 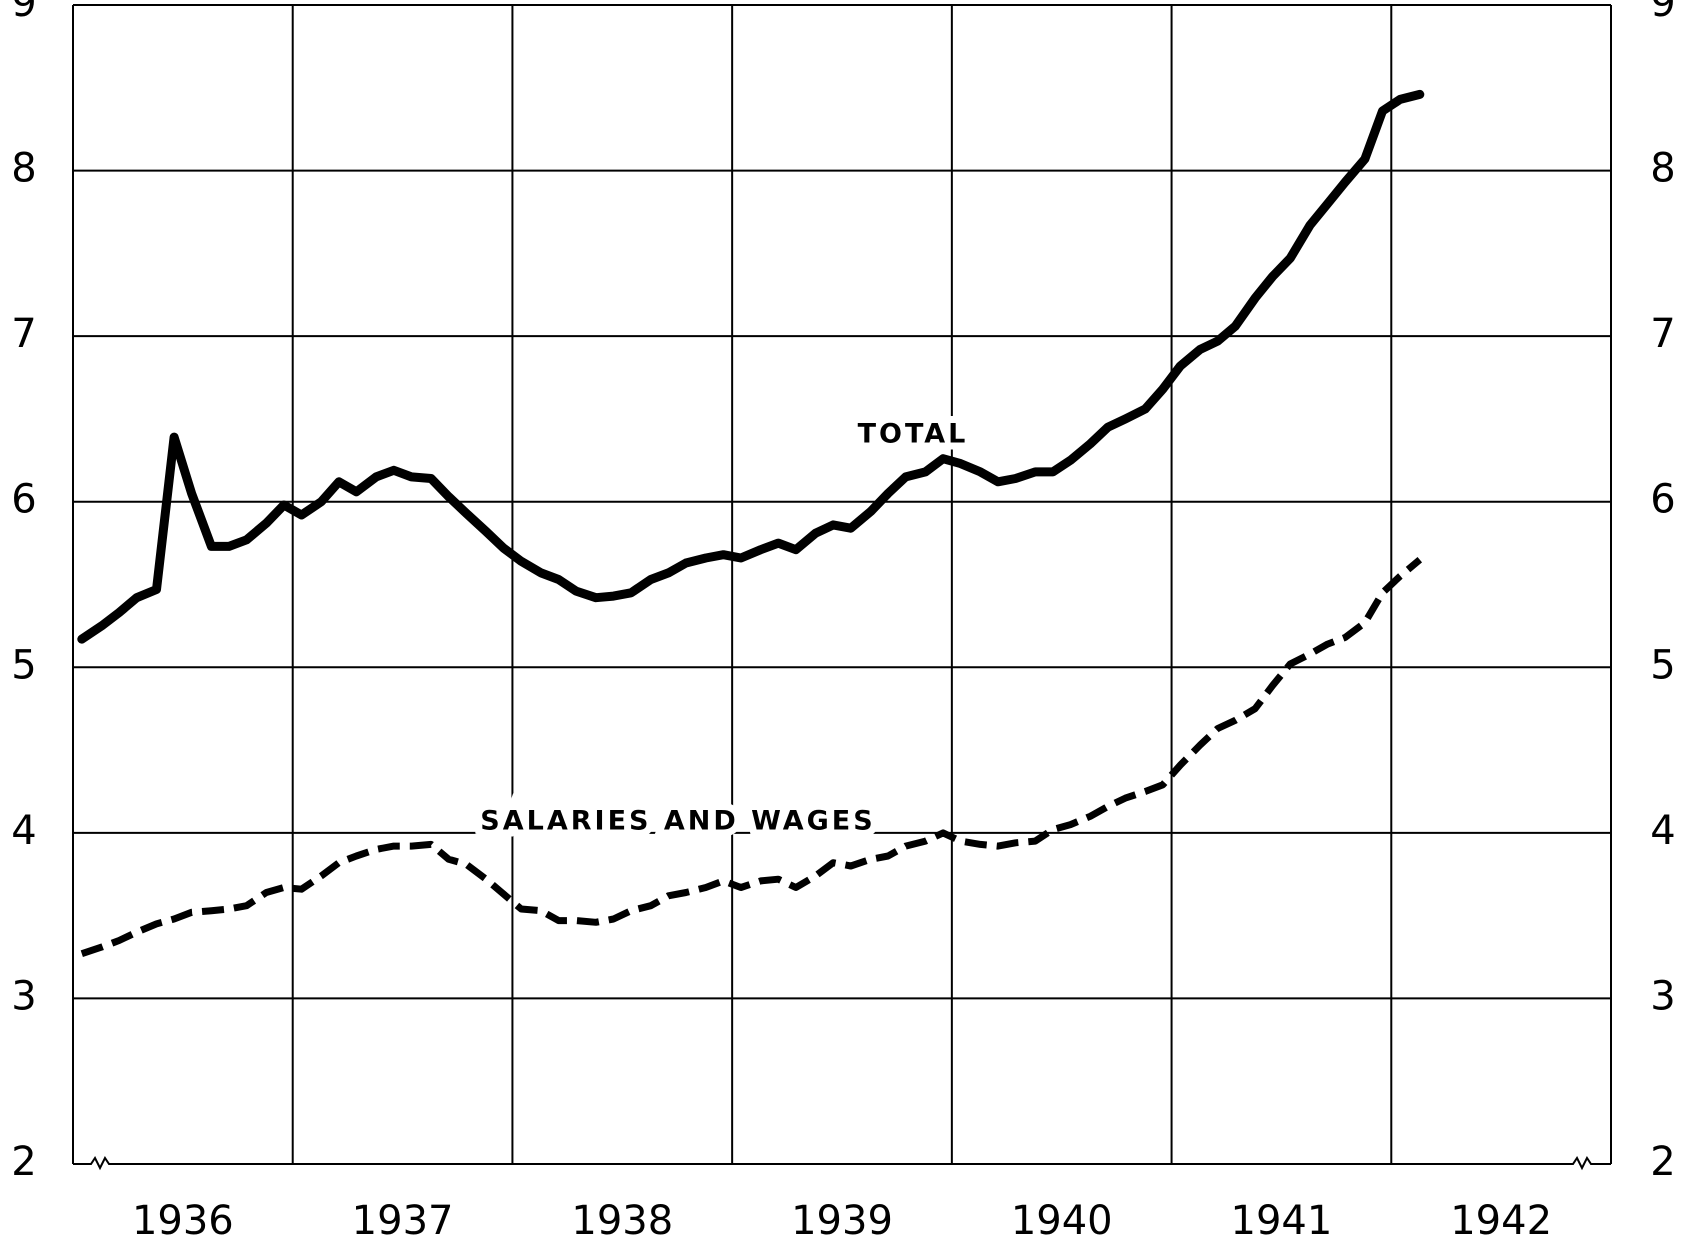 What do you see at coordinates (23, 500) in the screenshot?
I see `y-tick-label: 6` at bounding box center [23, 500].